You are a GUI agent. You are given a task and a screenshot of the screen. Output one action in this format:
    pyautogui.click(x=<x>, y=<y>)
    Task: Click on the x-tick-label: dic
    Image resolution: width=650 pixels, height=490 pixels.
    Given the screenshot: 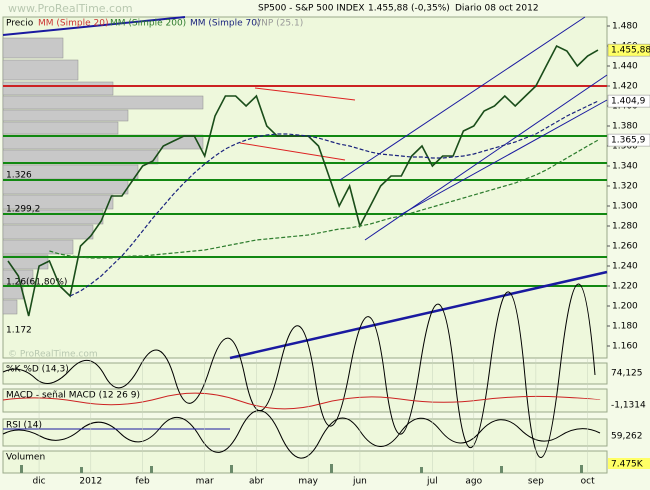 What is the action you would take?
    pyautogui.click(x=38, y=482)
    